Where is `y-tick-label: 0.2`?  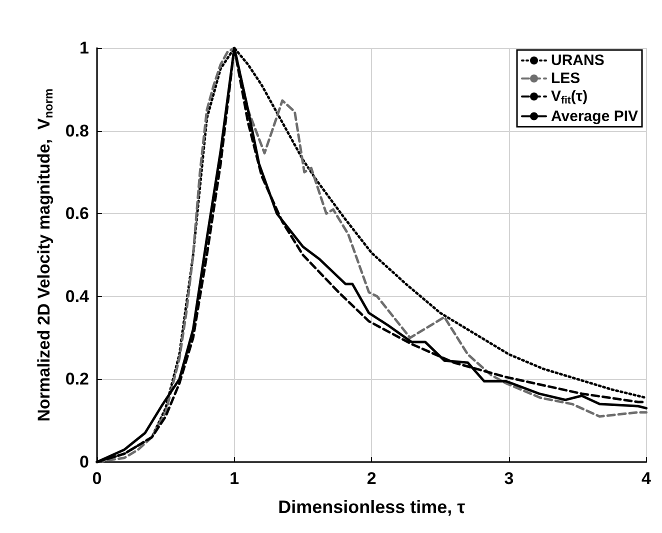 y-tick-label: 0.2 is located at coordinates (77, 379).